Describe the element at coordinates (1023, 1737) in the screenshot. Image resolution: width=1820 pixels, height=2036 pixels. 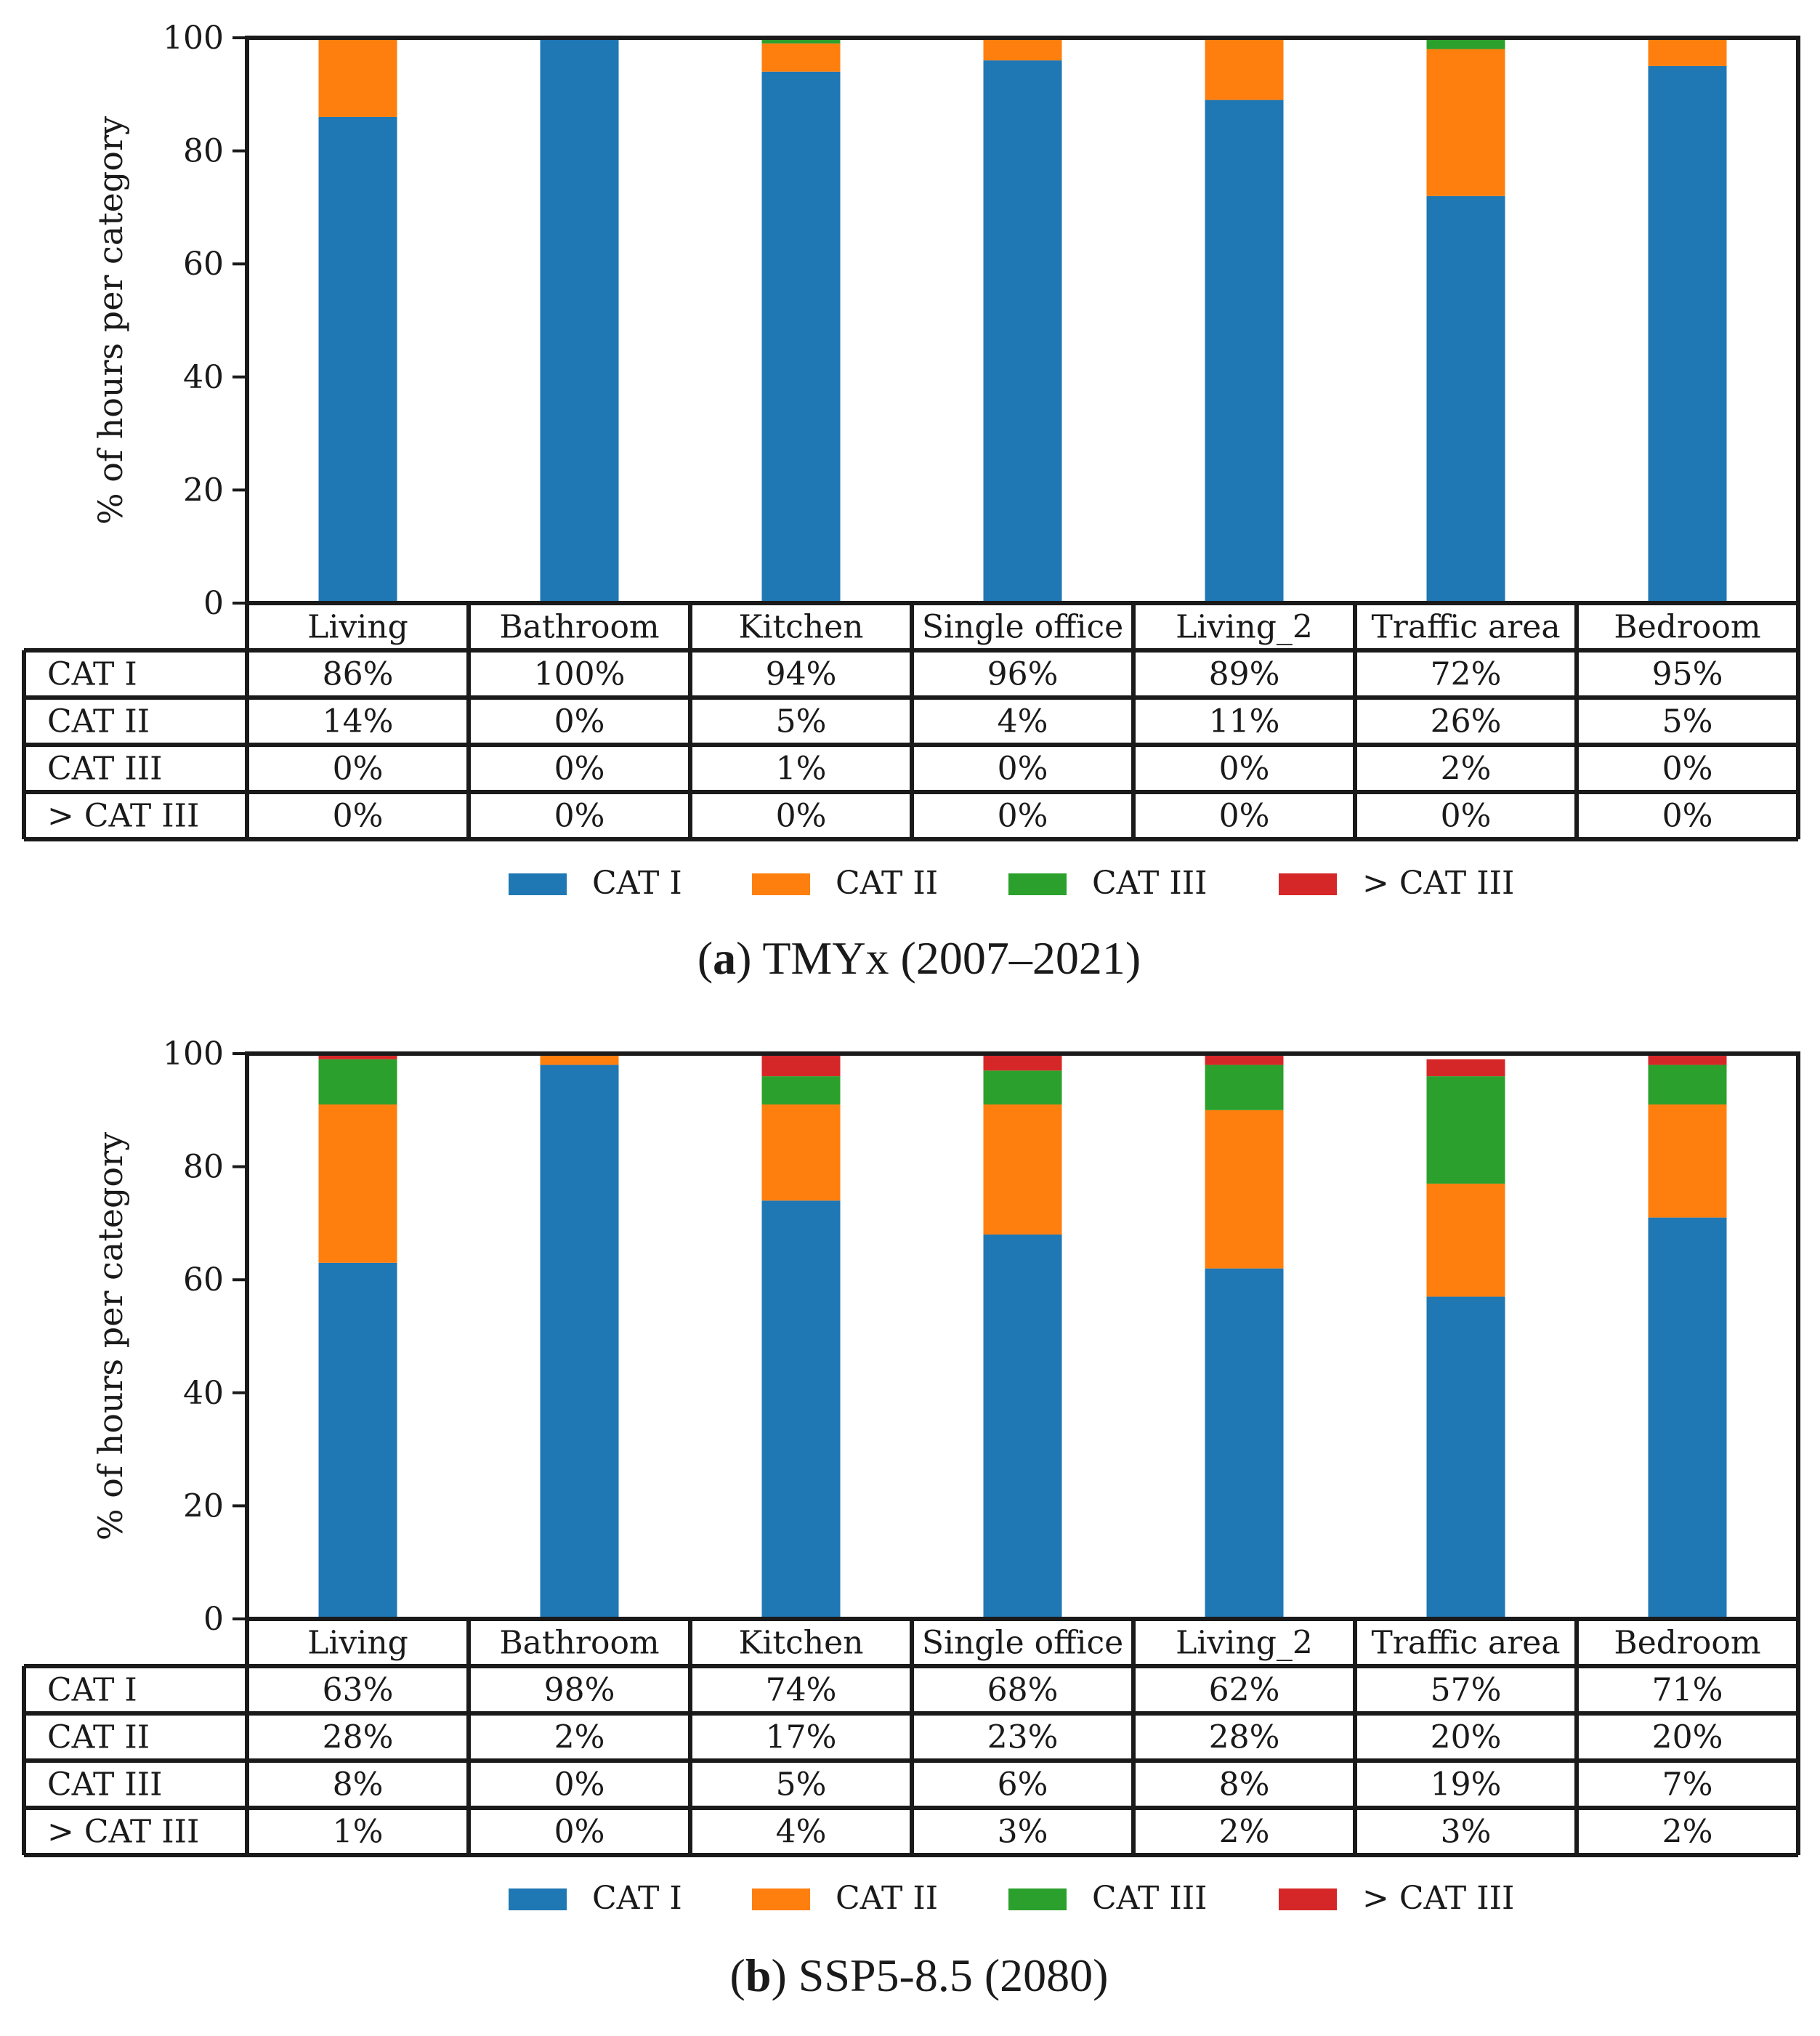
I see `table-value-cell: 23%` at that location.